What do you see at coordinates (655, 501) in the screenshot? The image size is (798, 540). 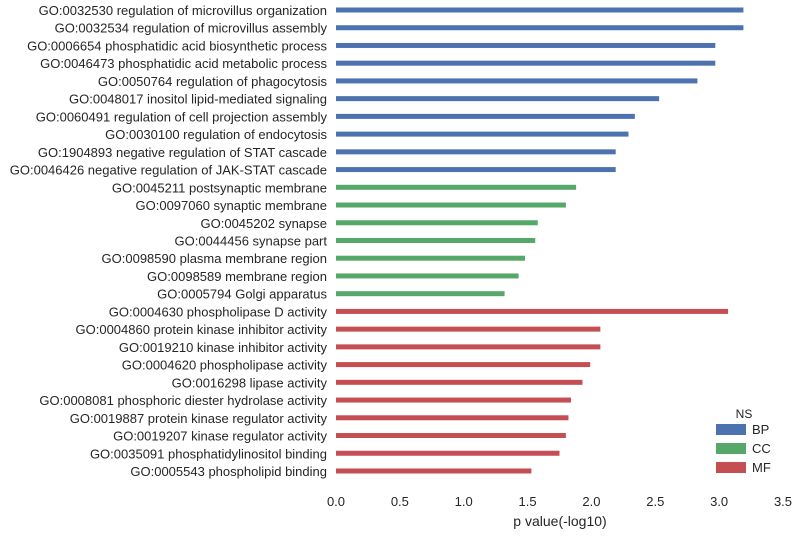 I see `x-tick-label: 2.5` at bounding box center [655, 501].